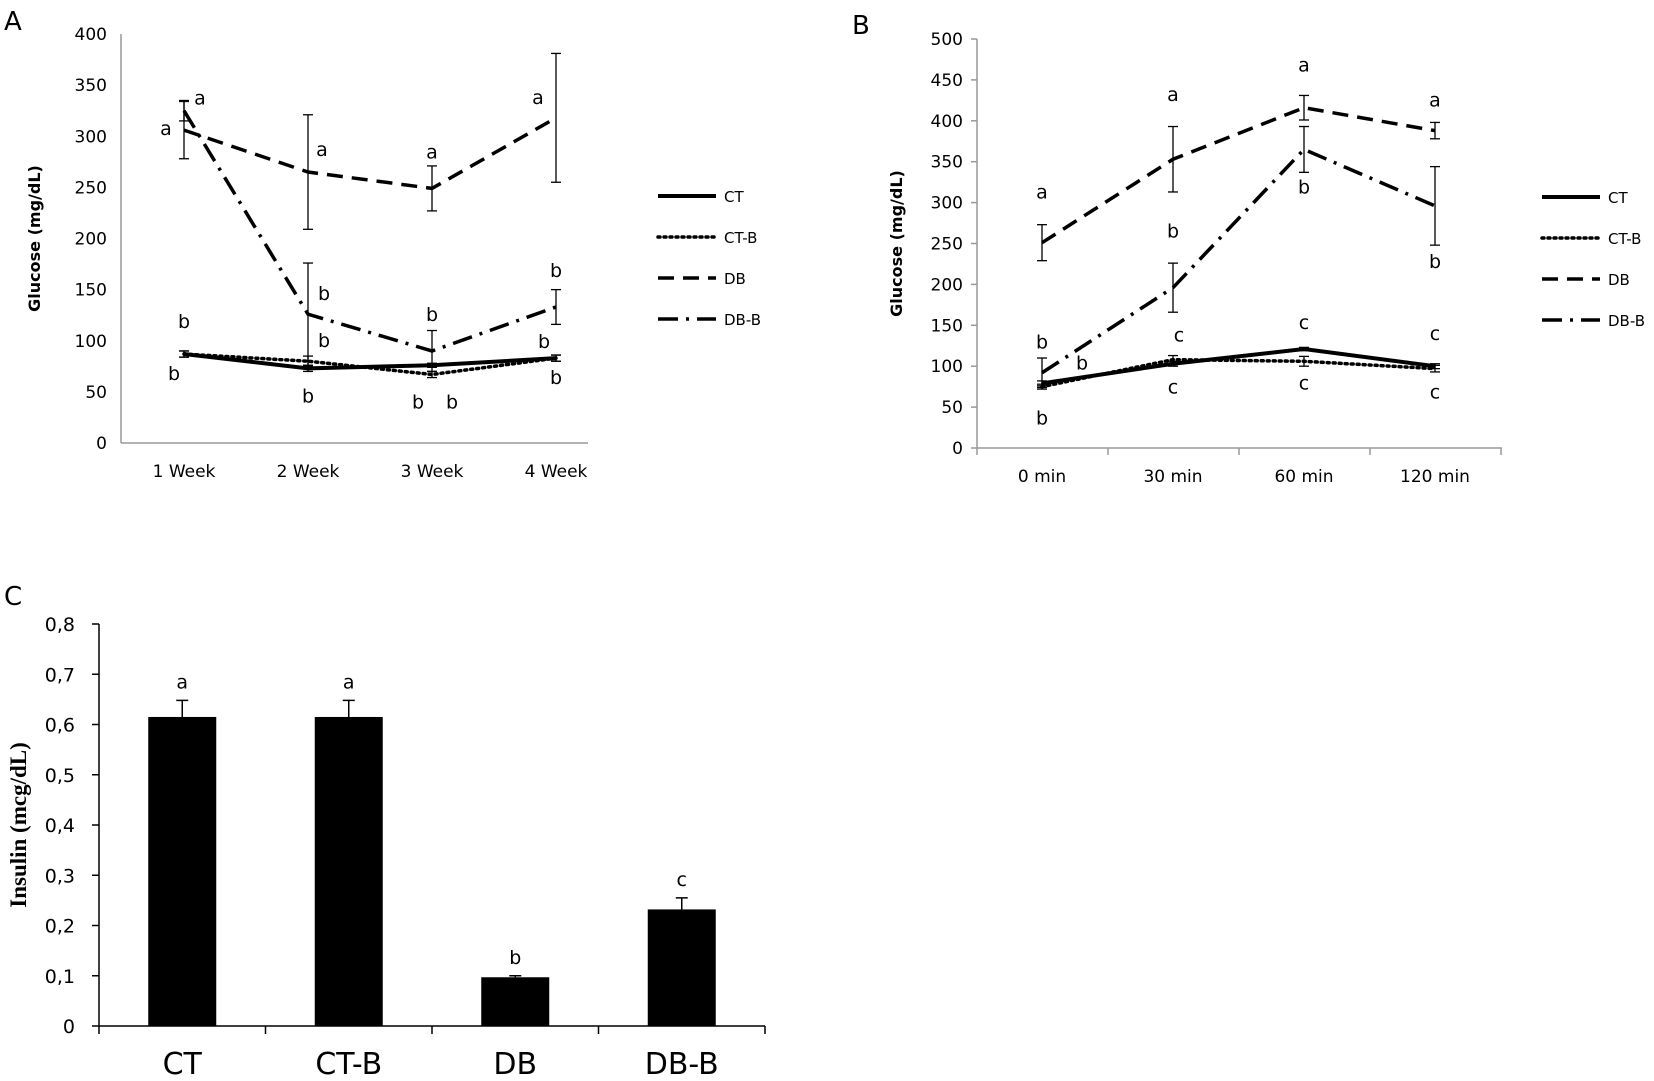  I want to click on y-axis-label: Insulin (mcg/dL), so click(18, 825).